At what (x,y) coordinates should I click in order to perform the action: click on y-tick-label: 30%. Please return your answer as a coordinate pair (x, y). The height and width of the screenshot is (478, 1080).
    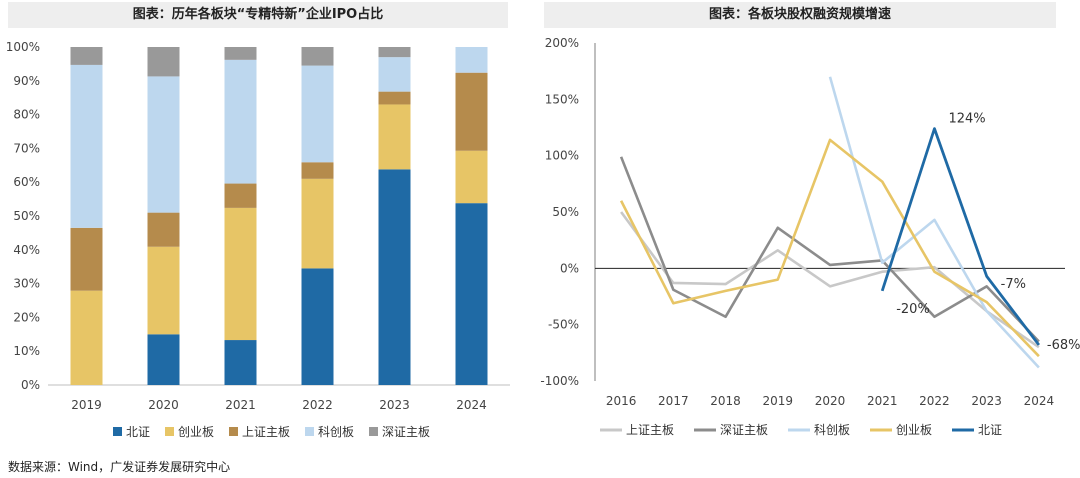
    Looking at the image, I should click on (26, 284).